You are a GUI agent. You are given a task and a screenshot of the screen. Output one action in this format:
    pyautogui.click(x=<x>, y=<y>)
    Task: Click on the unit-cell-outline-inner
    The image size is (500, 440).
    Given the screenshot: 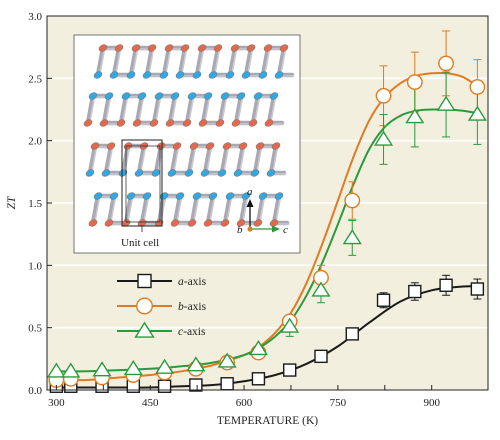 What is the action you would take?
    pyautogui.click(x=143, y=184)
    